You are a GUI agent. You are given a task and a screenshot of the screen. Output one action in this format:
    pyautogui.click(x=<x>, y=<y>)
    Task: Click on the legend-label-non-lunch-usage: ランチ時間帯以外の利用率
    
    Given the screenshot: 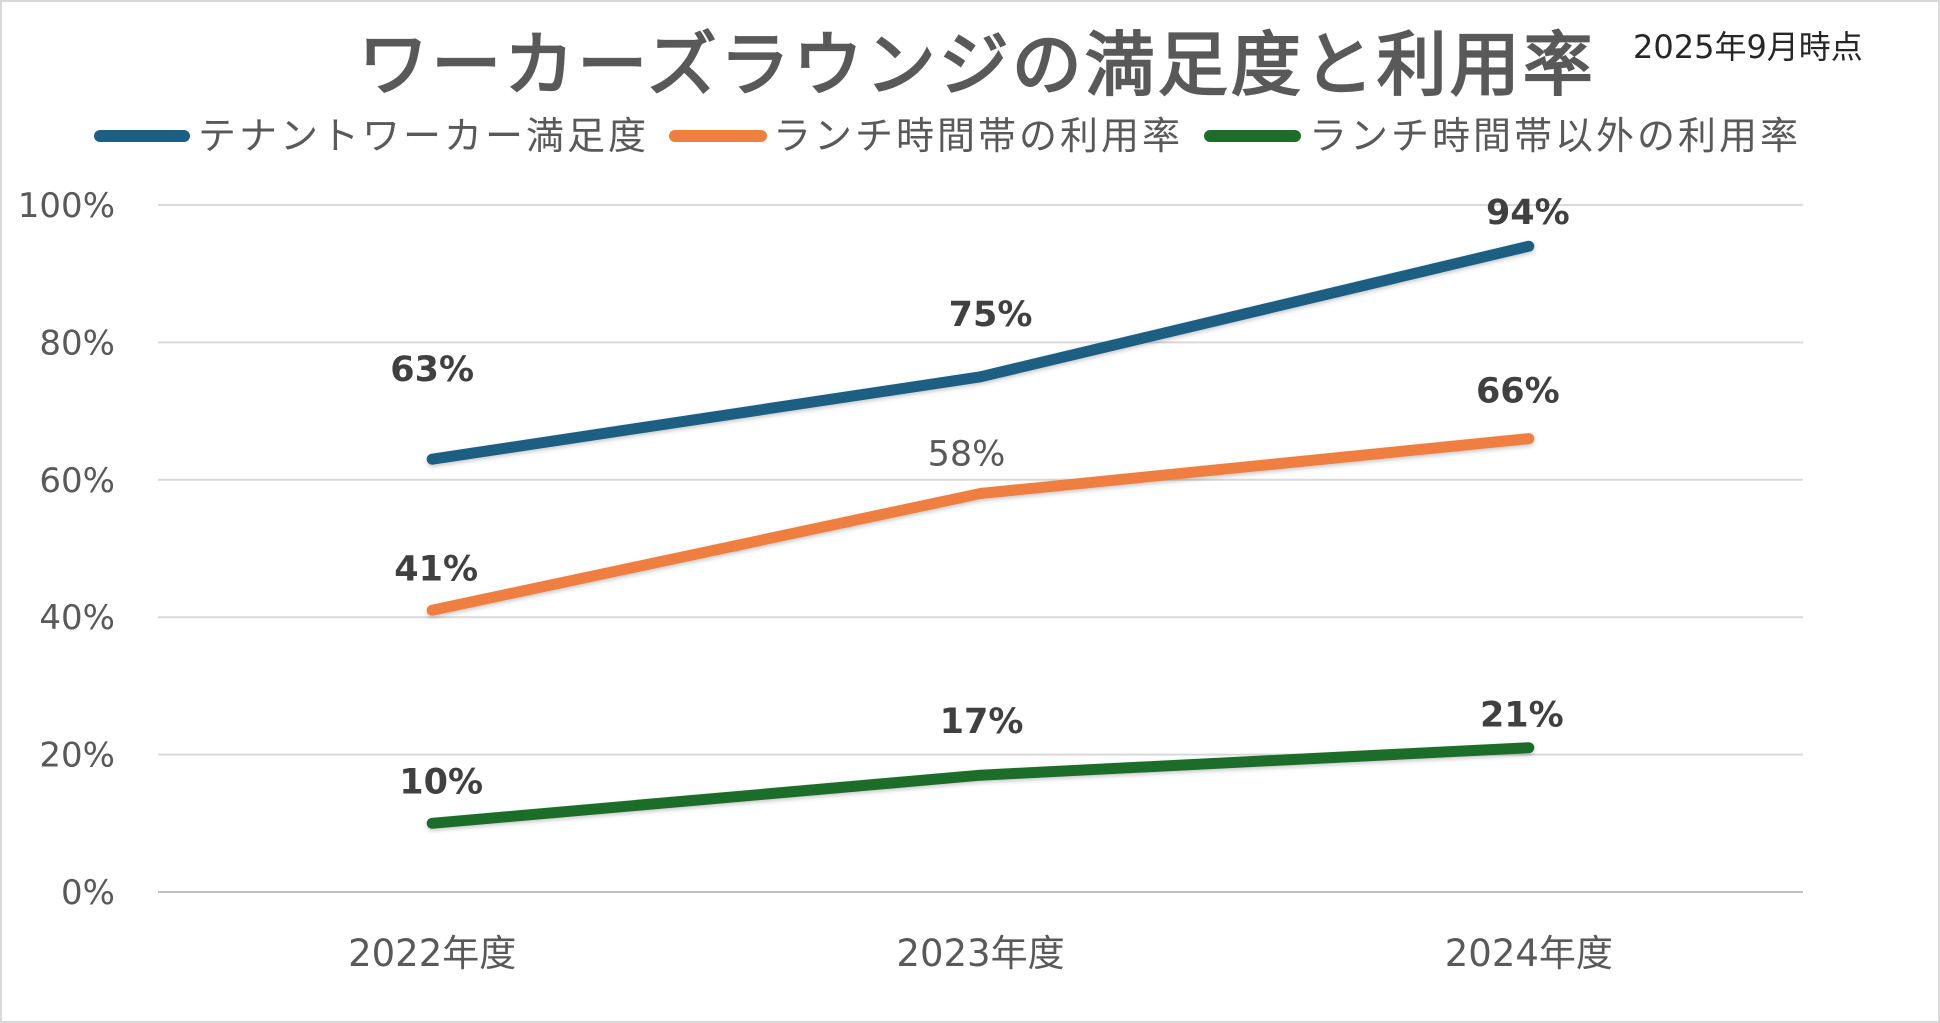 What is the action you would take?
    pyautogui.click(x=1555, y=136)
    